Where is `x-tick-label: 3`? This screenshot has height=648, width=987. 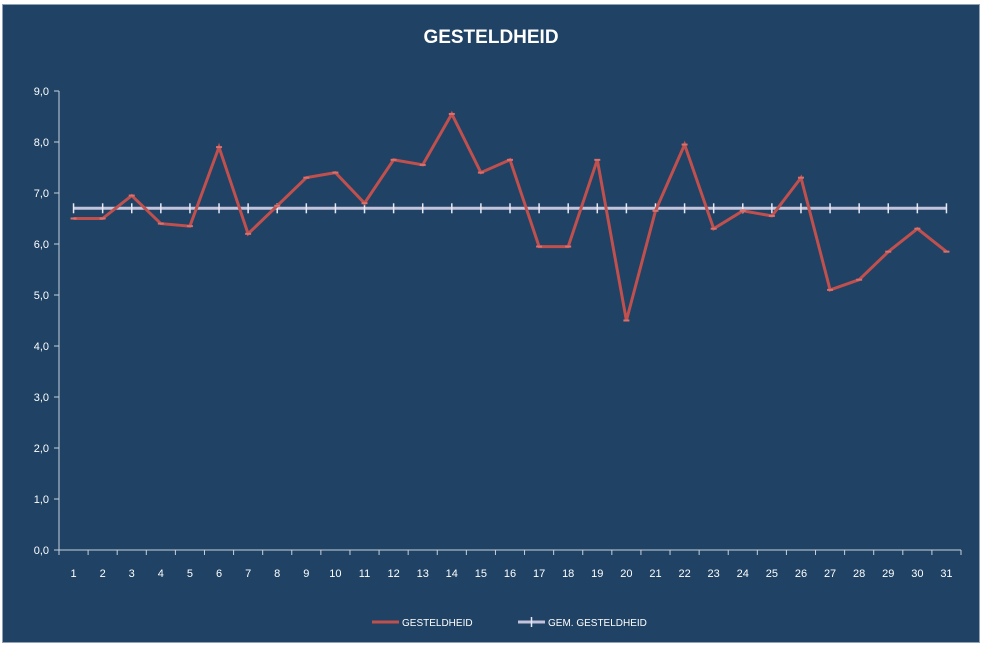 x-tick-label: 3 is located at coordinates (132, 574).